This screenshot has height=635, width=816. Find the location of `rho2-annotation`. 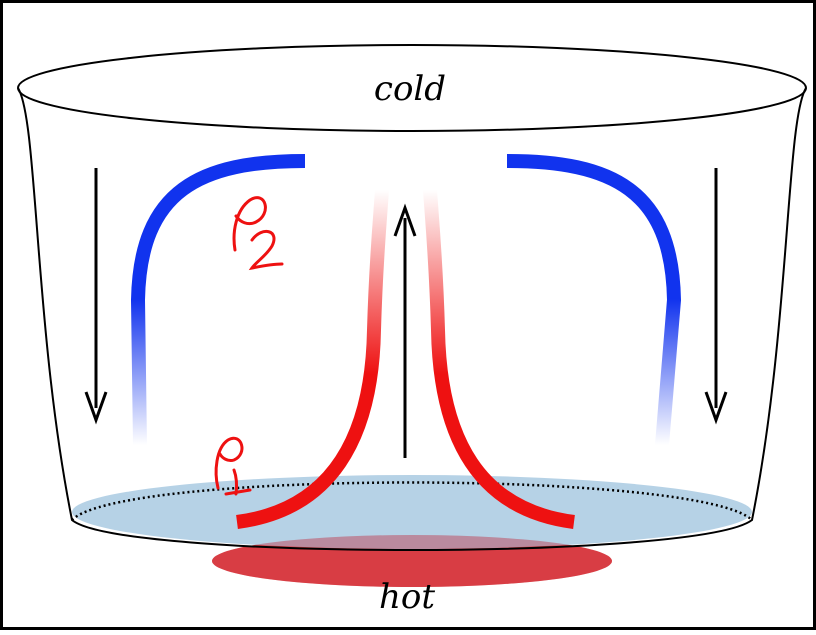

rho2-annotation is located at coordinates (258, 233).